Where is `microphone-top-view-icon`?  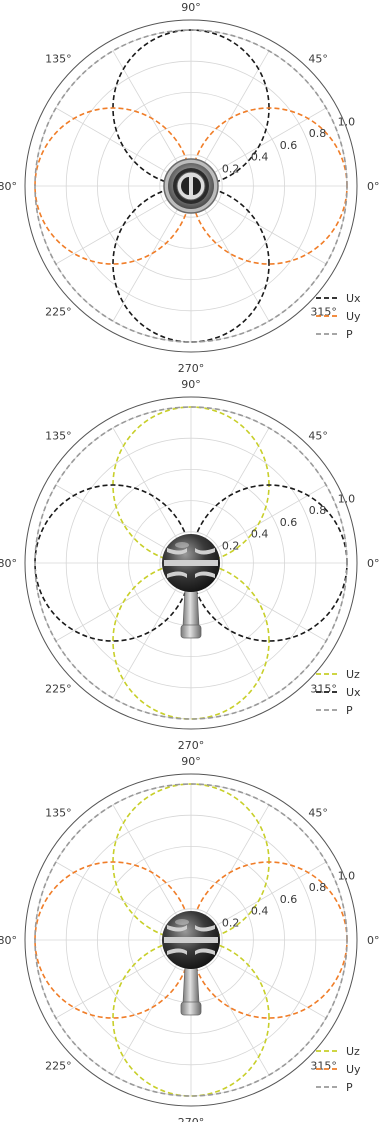
microphone-top-view-icon is located at coordinates (191, 186).